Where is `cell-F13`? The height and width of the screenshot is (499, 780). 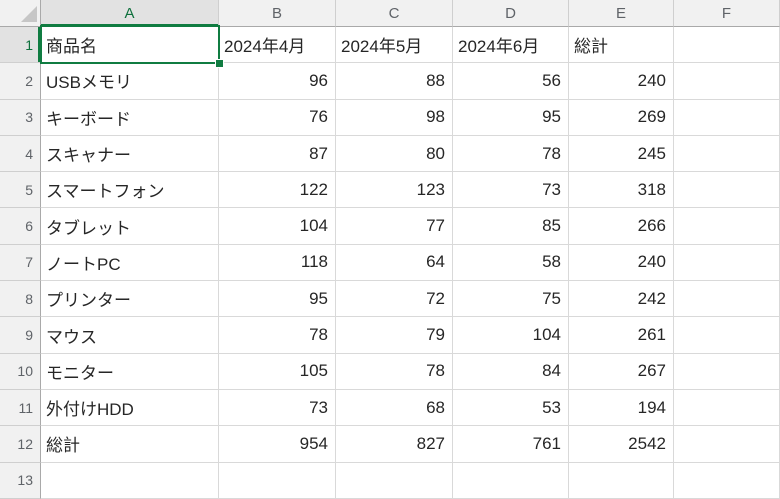 cell-F13 is located at coordinates (727, 480).